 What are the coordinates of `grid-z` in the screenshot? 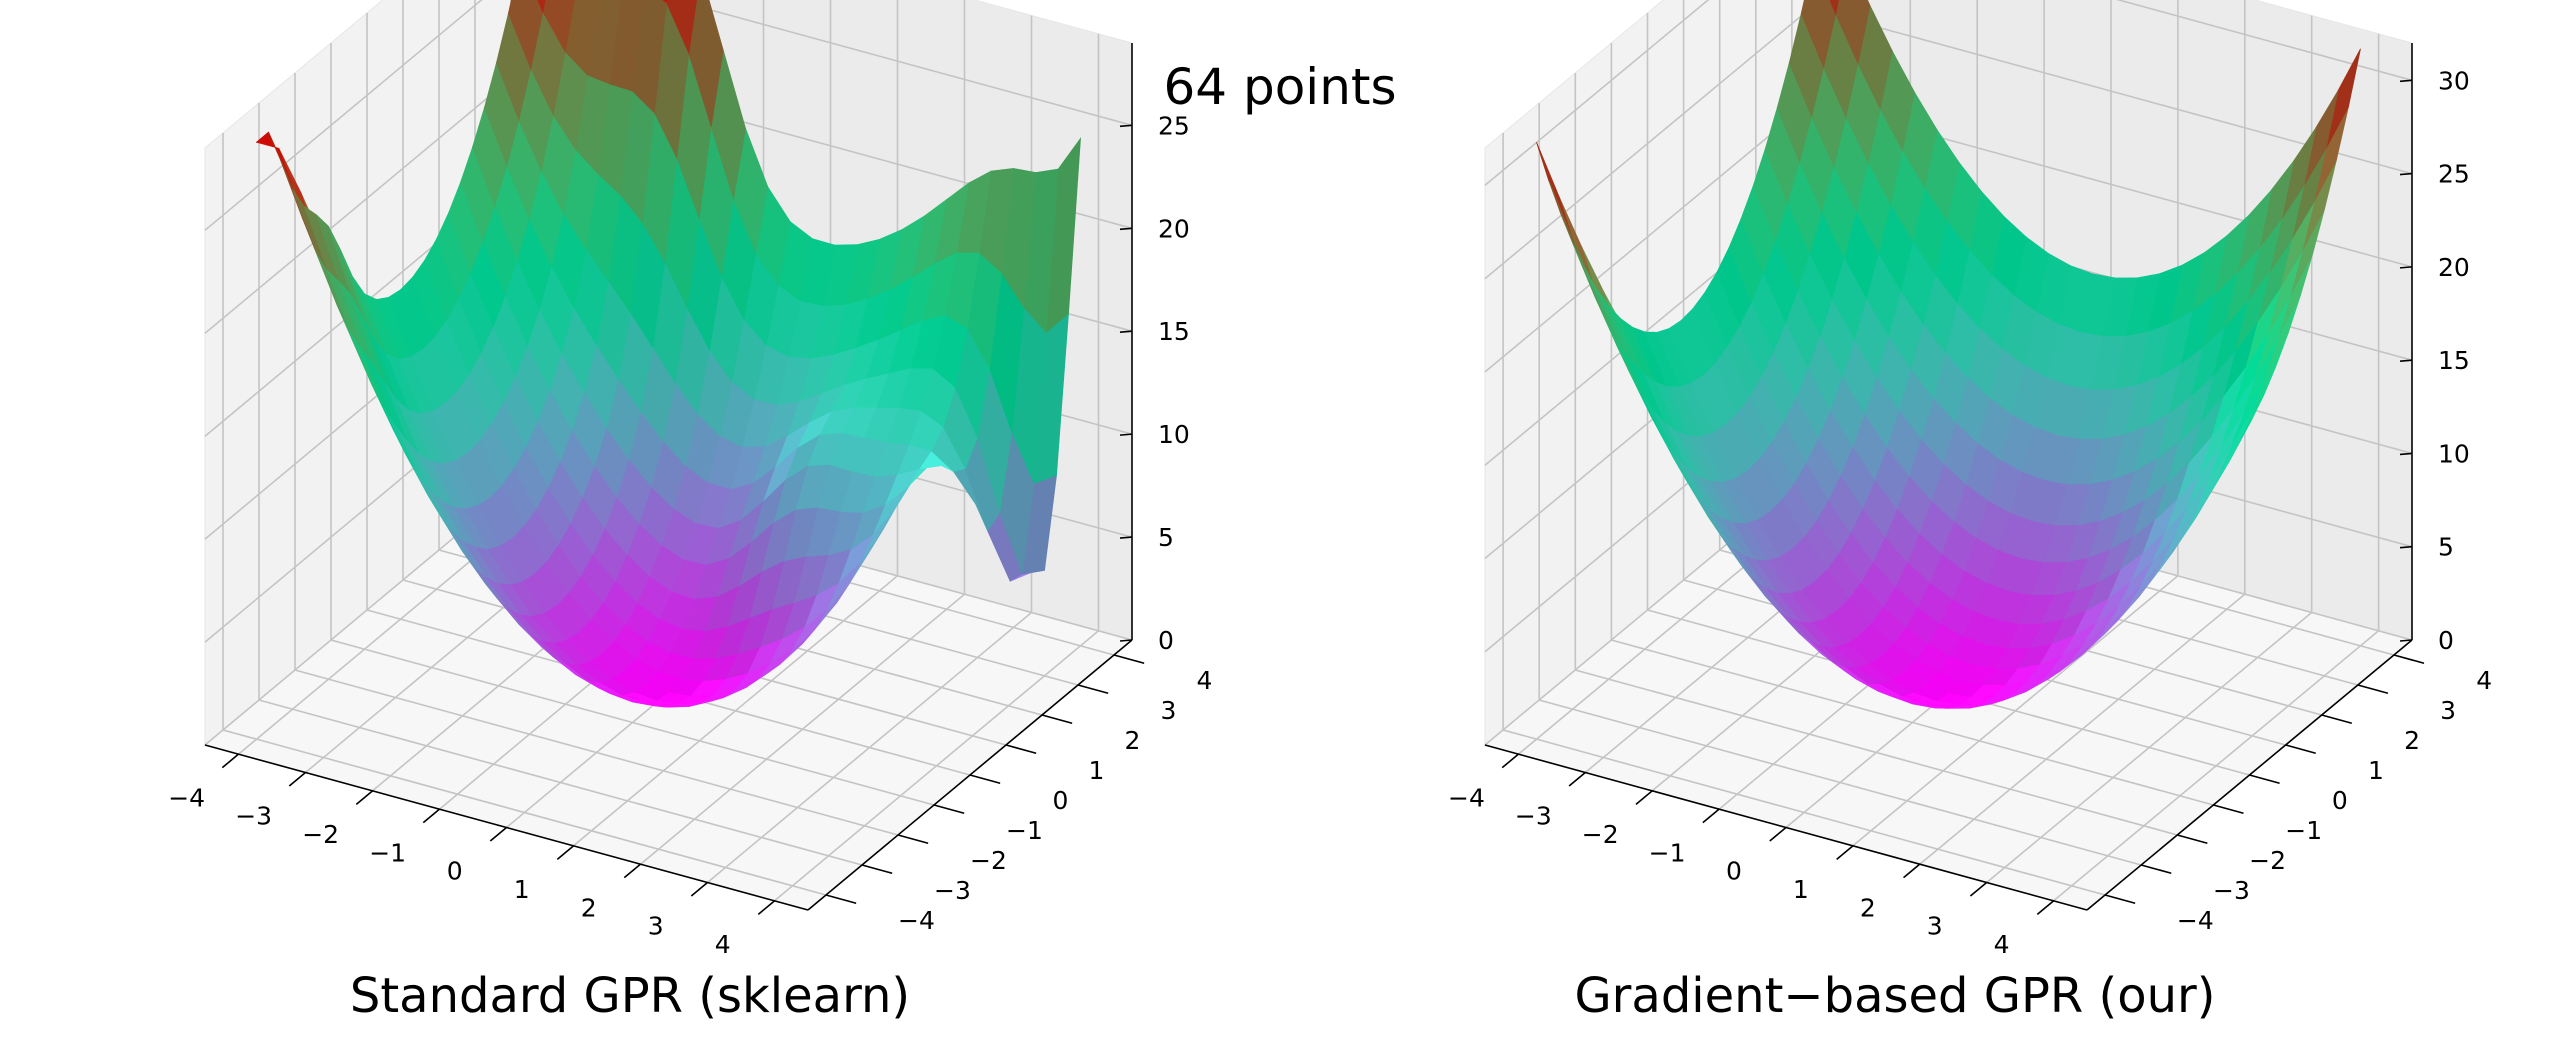 It's located at (668, 115).